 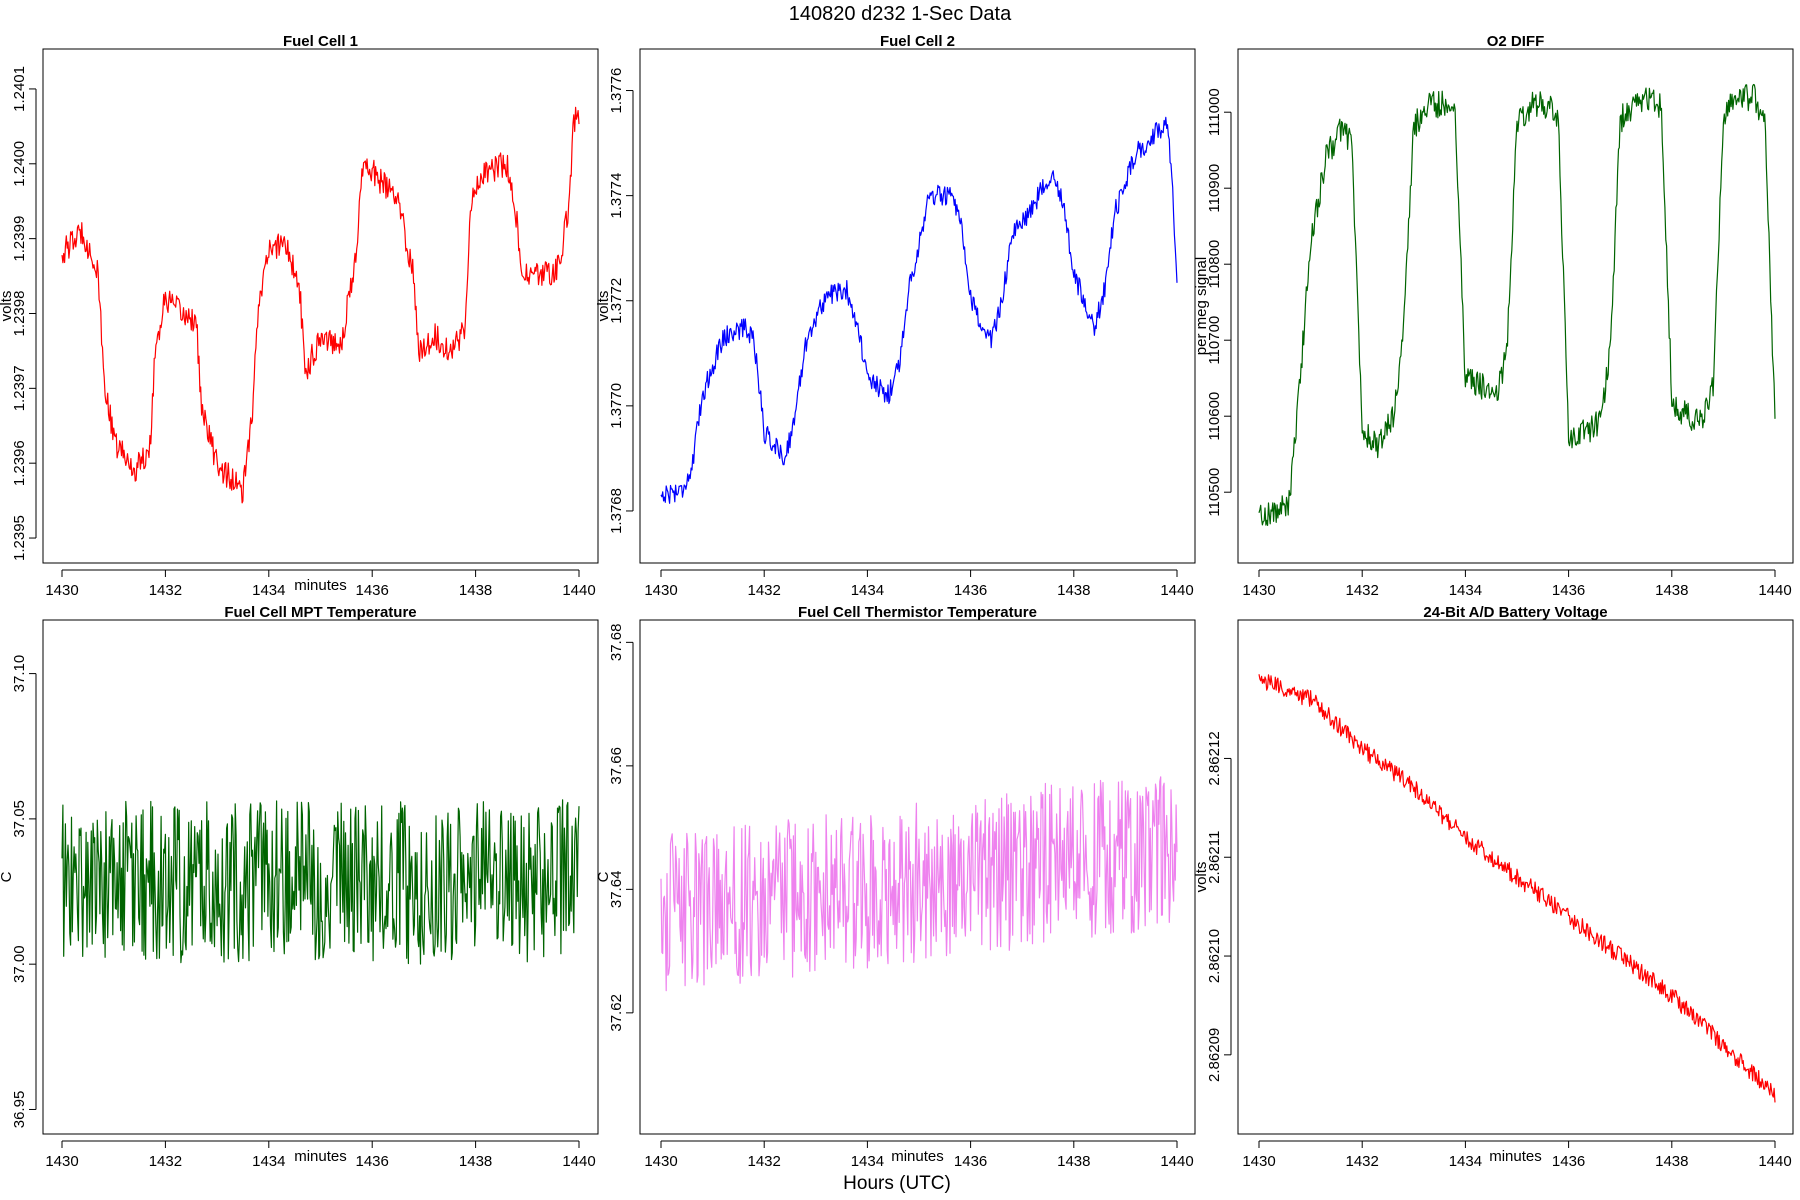 What do you see at coordinates (1214, 857) in the screenshot?
I see `y-tick-label: 2.86211` at bounding box center [1214, 857].